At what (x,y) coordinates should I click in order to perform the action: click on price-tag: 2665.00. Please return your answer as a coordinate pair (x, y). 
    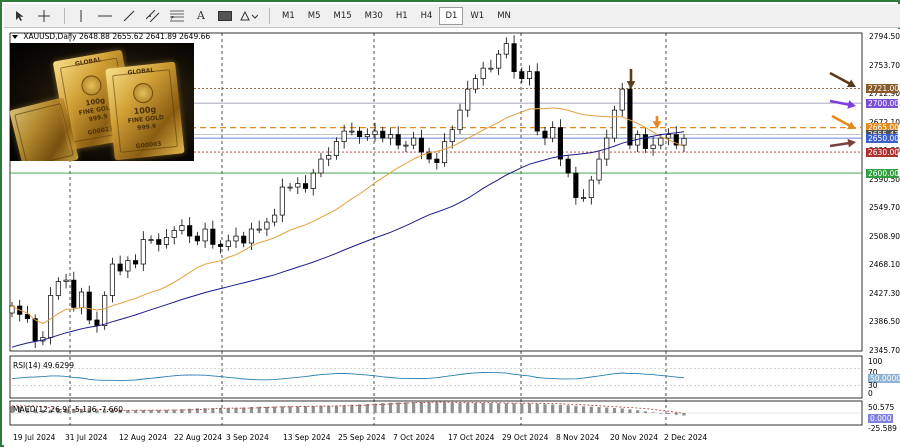
    Looking at the image, I should click on (883, 128).